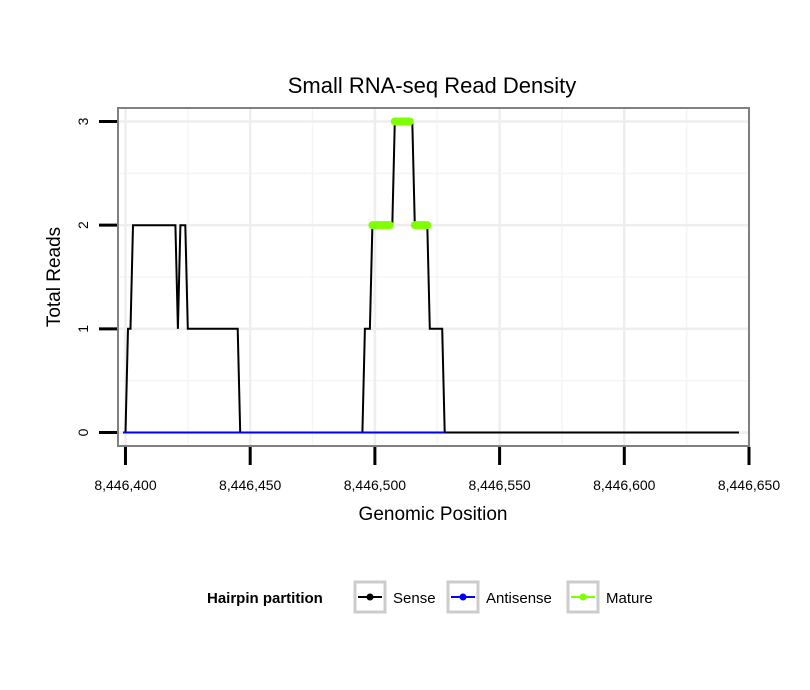 The width and height of the screenshot is (810, 690). Describe the element at coordinates (125, 485) in the screenshot. I see `x-tick-label: 8,446,400` at that location.